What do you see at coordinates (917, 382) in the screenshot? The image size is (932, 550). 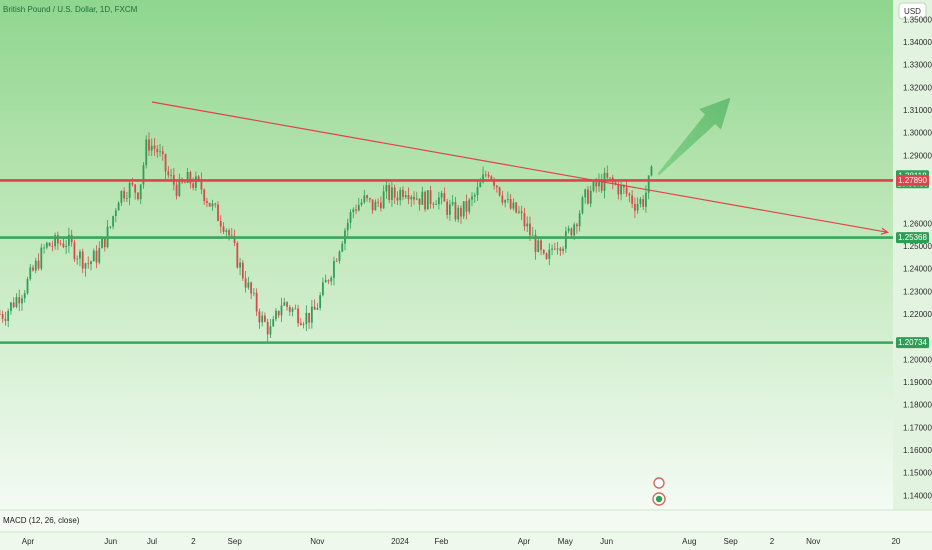 I see `price-tick-label: 1.19000` at bounding box center [917, 382].